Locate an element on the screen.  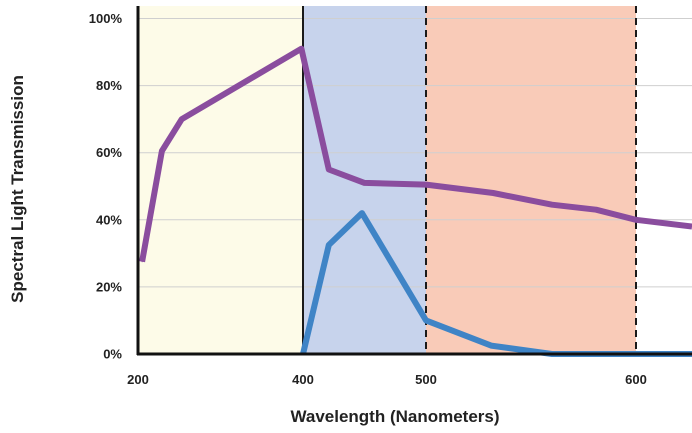
x-tick-200: 200 is located at coordinates (138, 379).